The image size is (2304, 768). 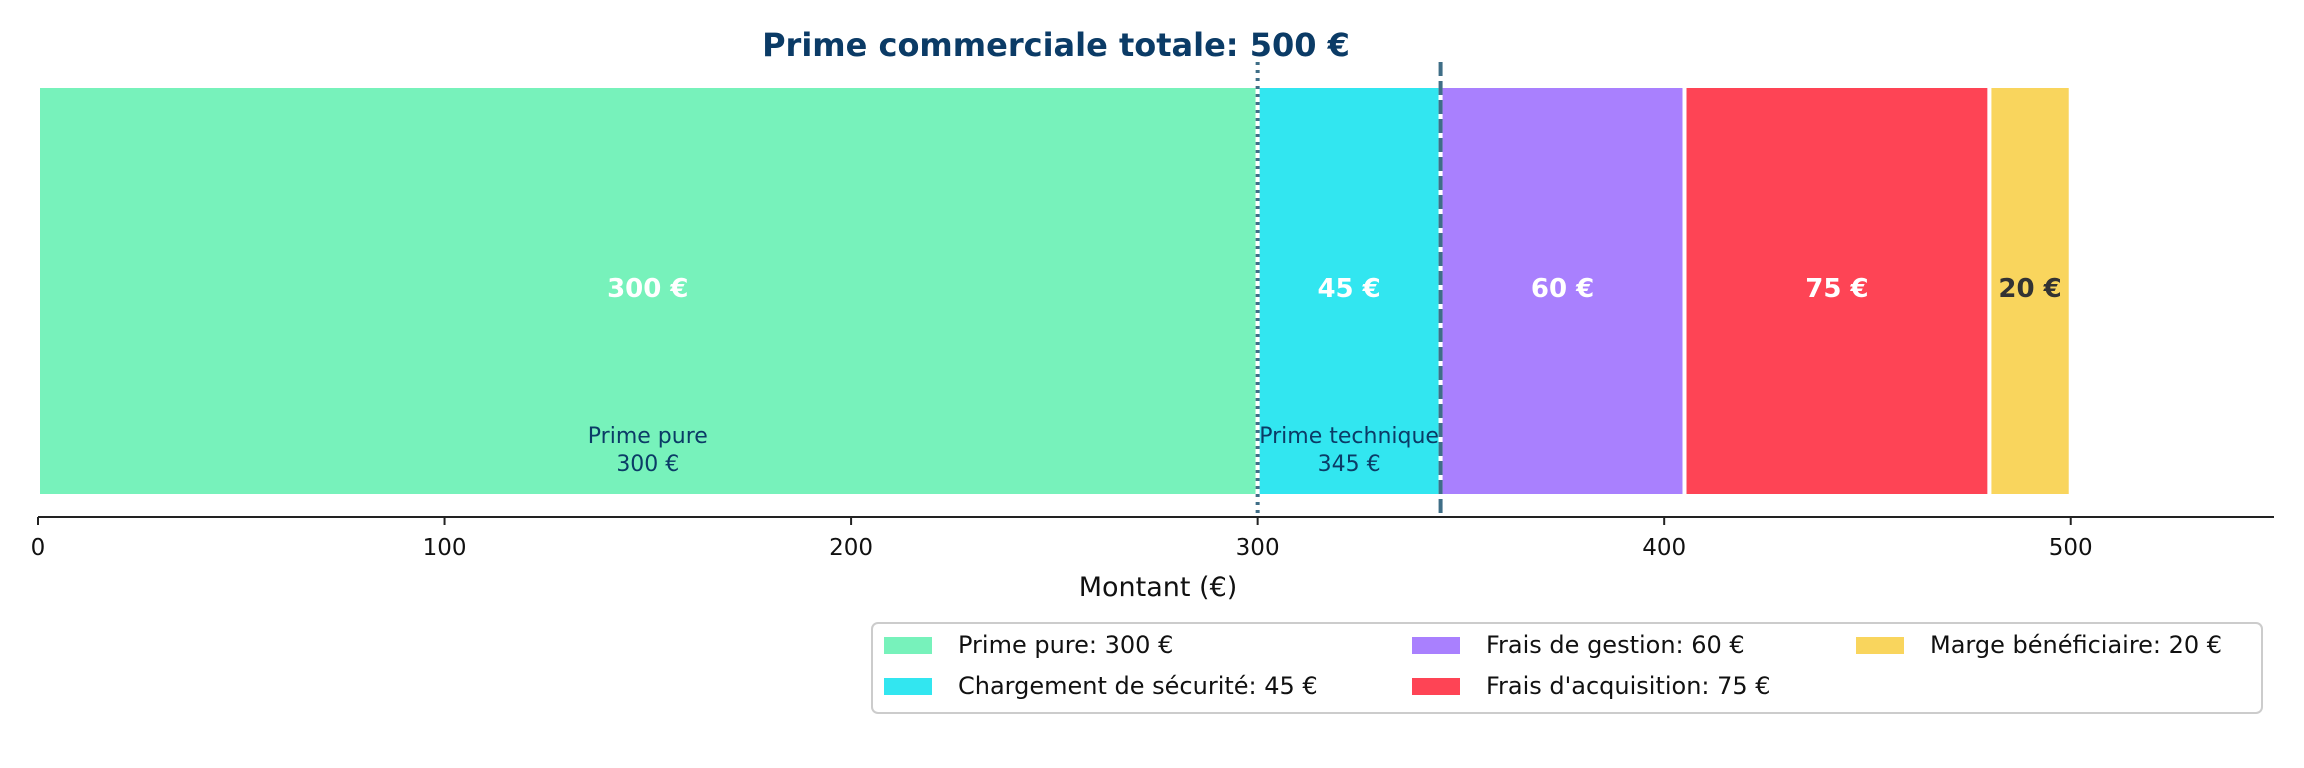 What do you see at coordinates (1628, 686) in the screenshot?
I see `legend-entry: Frais d'acquisition: 75 €` at bounding box center [1628, 686].